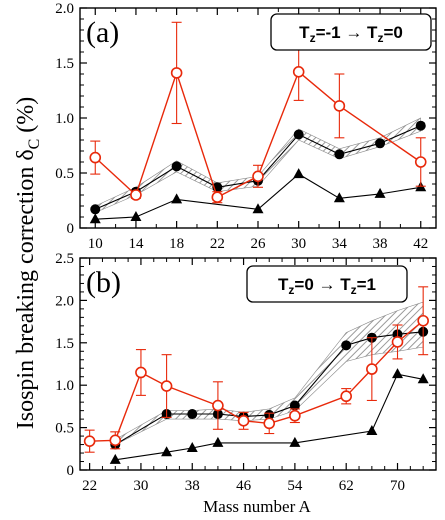 The height and width of the screenshot is (520, 445). Describe the element at coordinates (257, 506) in the screenshot. I see `x-axis-title: Mass number A` at that location.